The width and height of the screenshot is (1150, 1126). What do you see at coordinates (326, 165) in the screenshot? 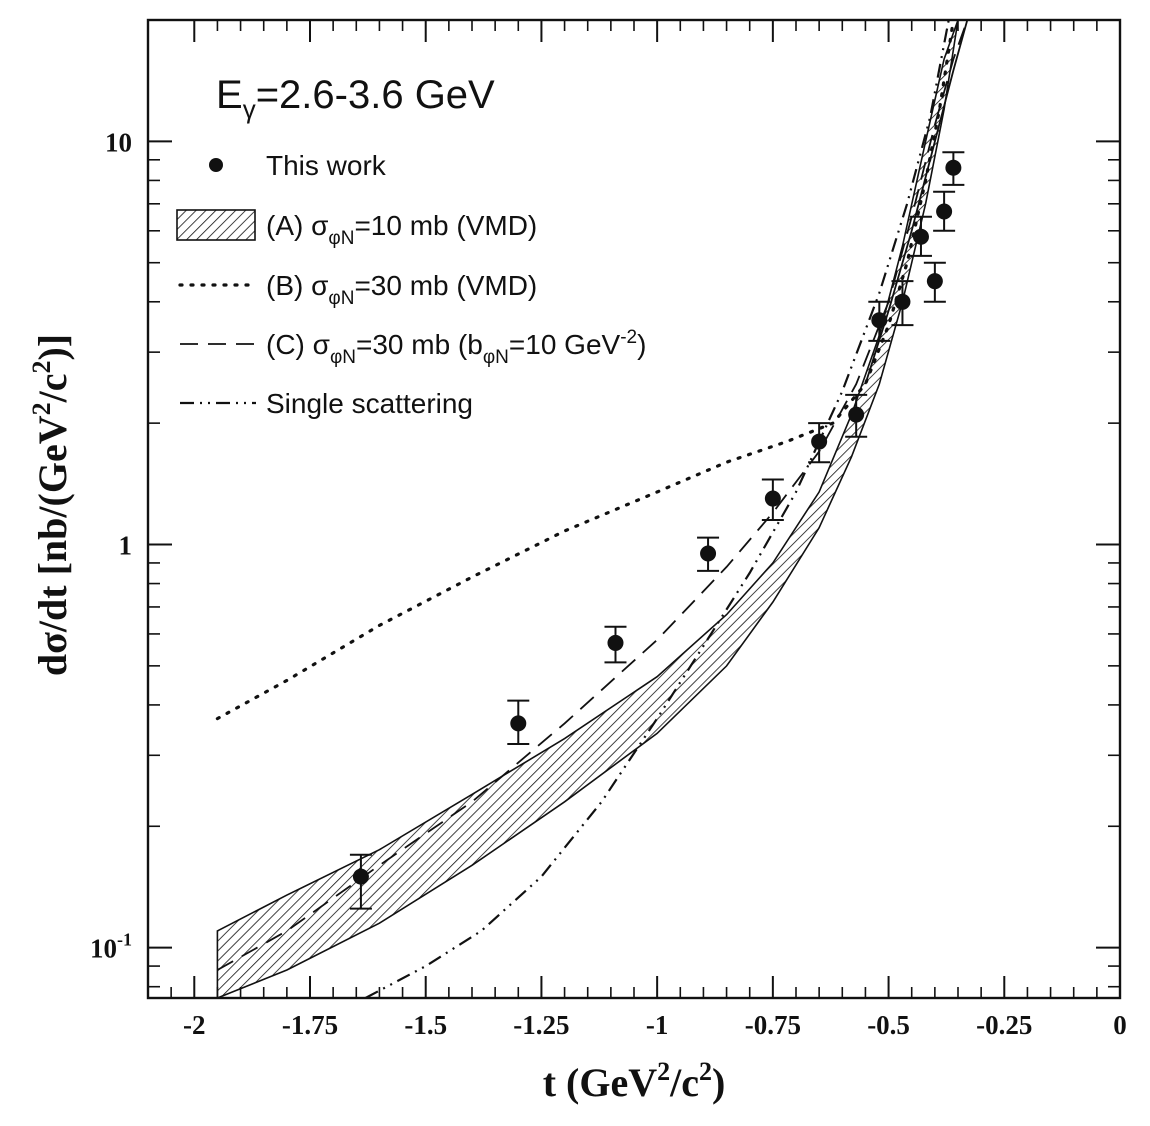
I see `legend-label: This work` at bounding box center [326, 165].